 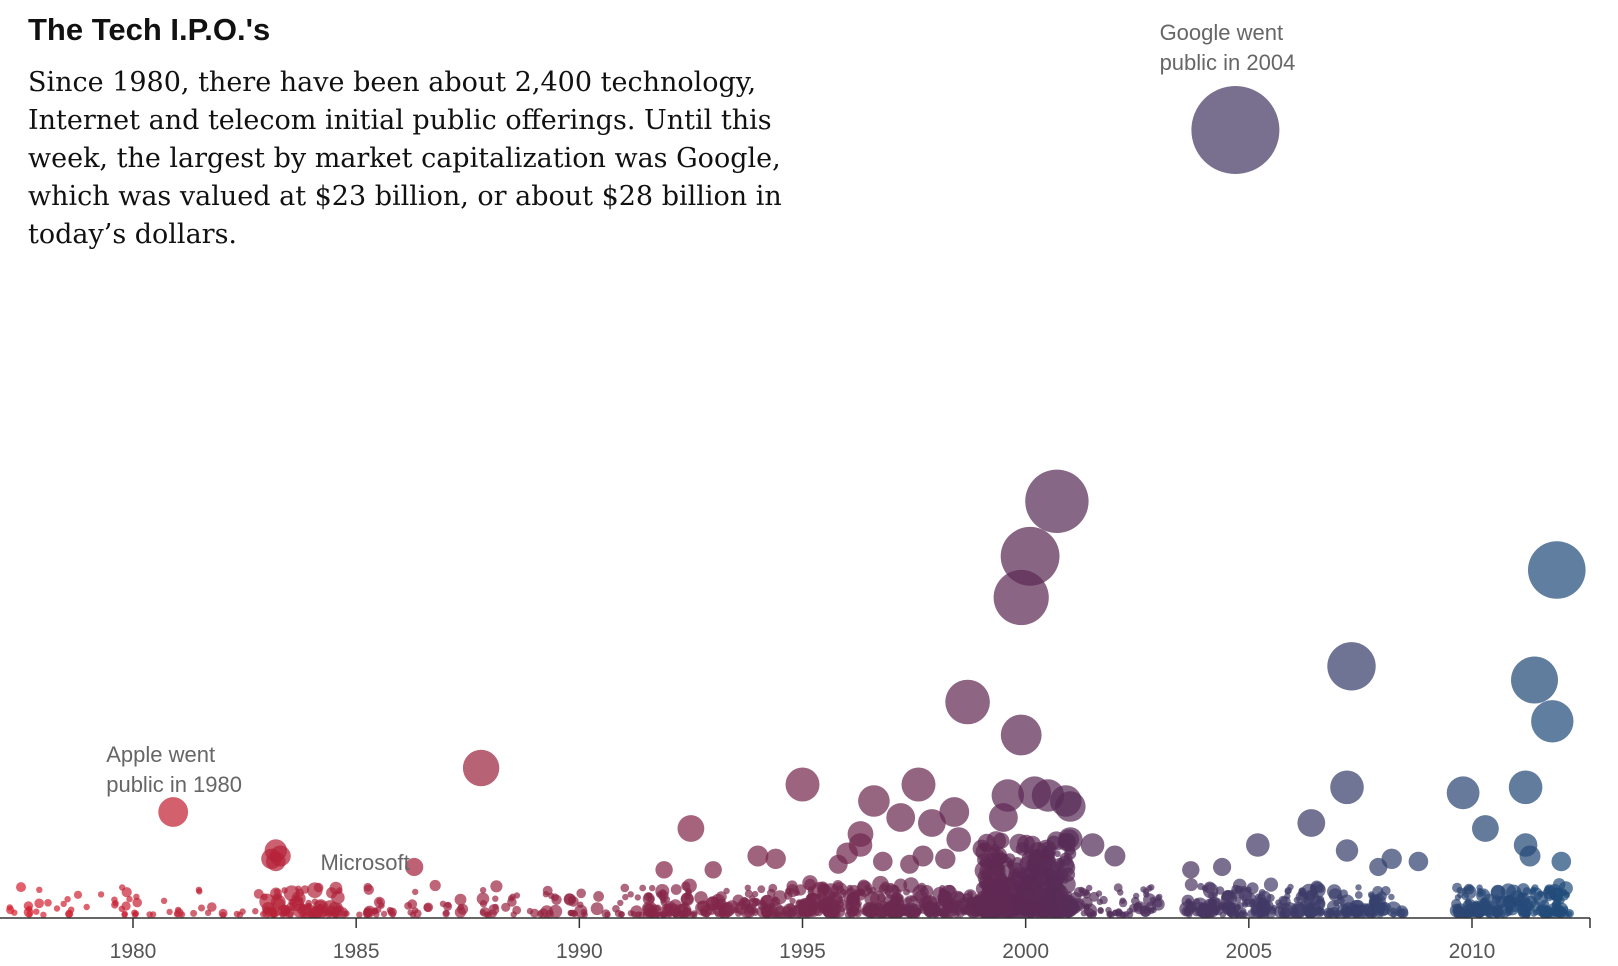 What do you see at coordinates (579, 951) in the screenshot?
I see `x-tick-label: 1990` at bounding box center [579, 951].